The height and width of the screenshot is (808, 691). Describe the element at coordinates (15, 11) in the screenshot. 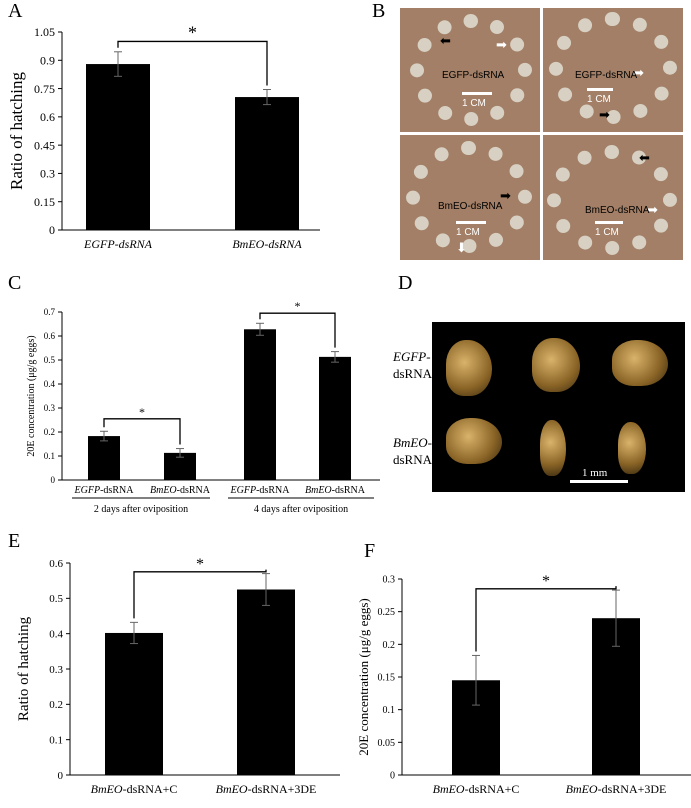

I see `panel-label-a: A` at that location.